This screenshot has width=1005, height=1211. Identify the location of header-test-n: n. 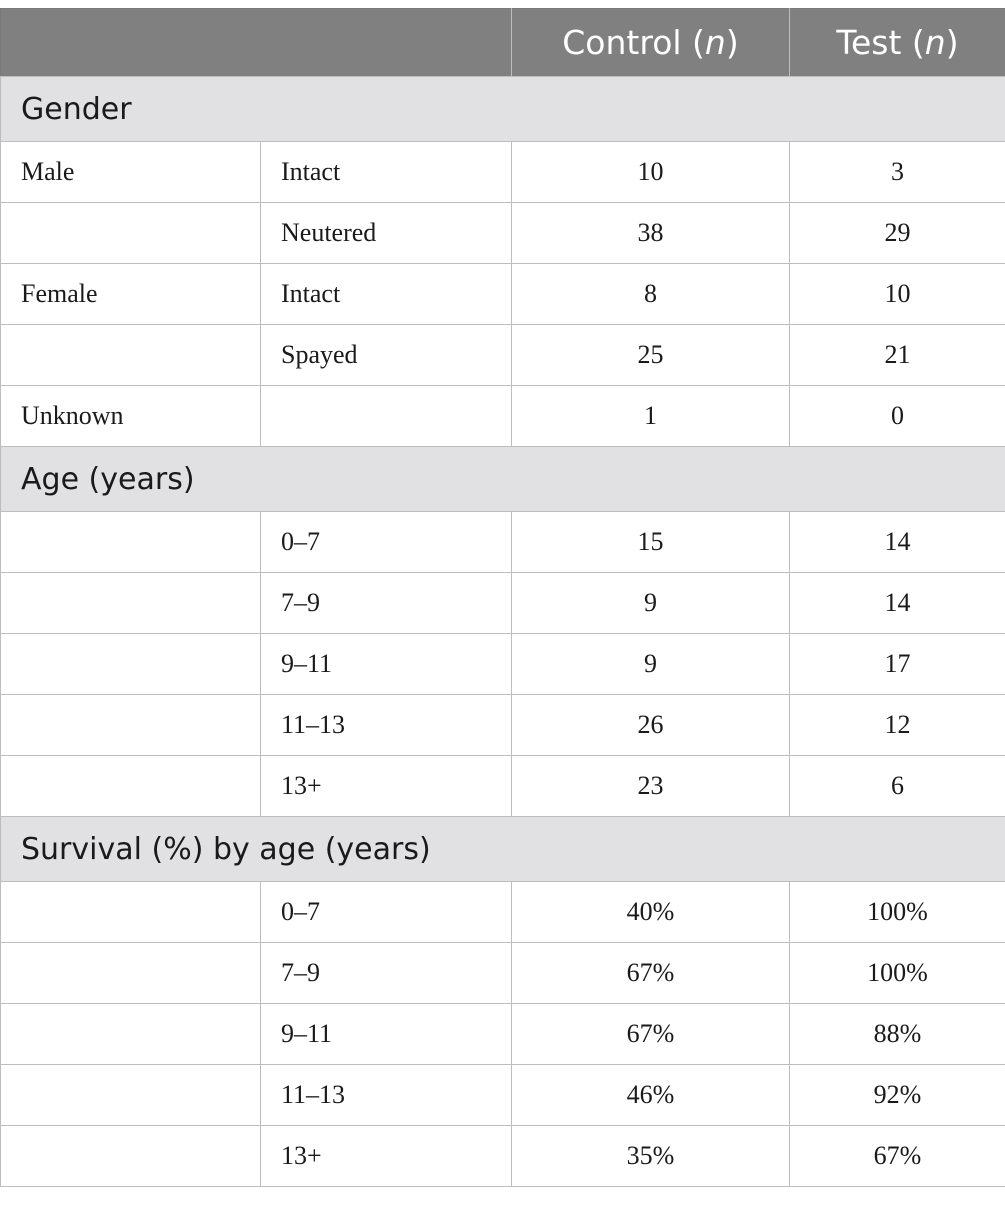
(935, 42).